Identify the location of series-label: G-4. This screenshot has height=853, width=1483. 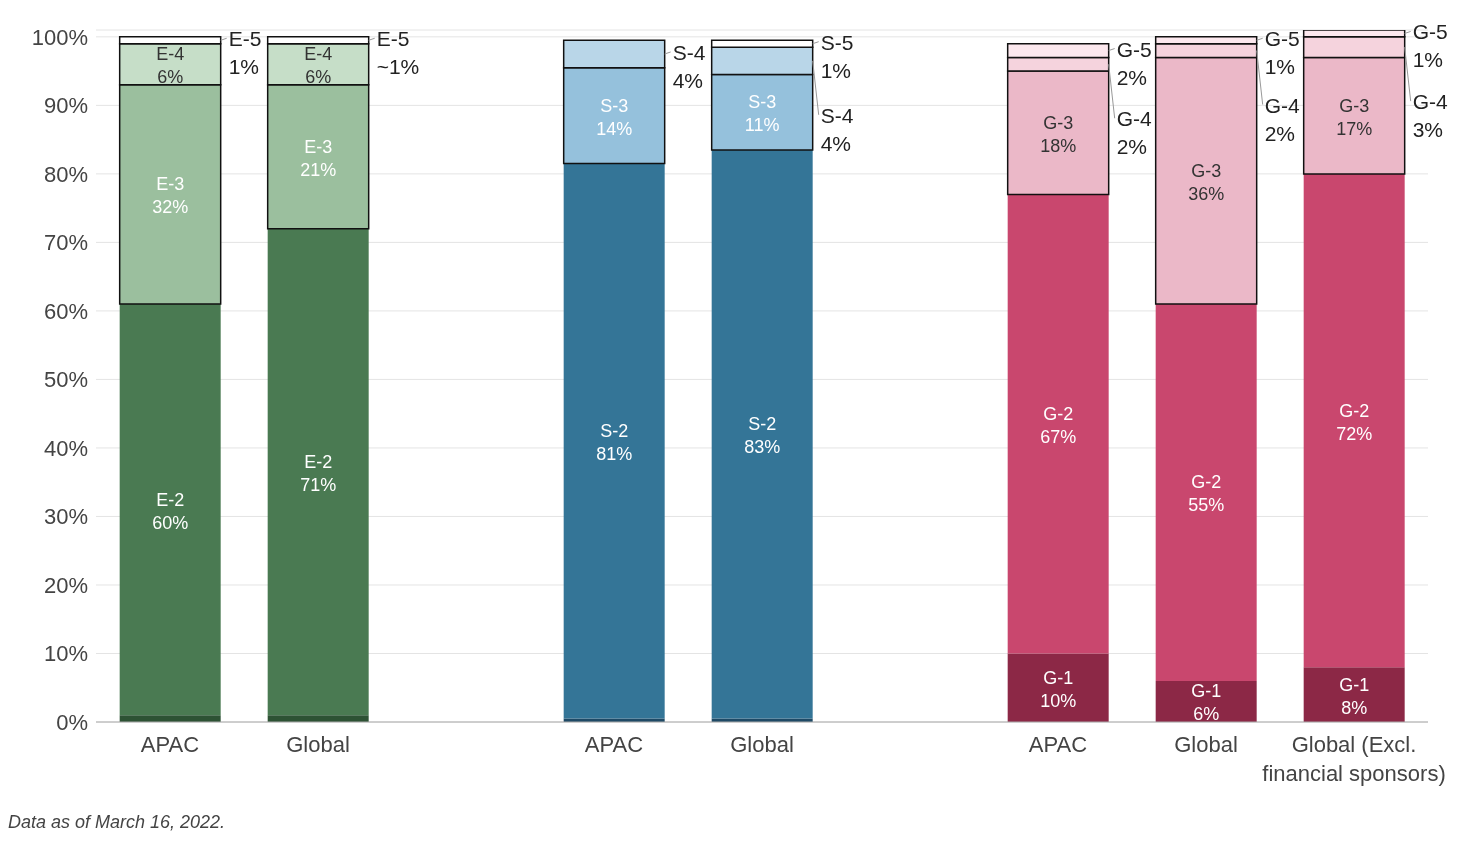
(1430, 102).